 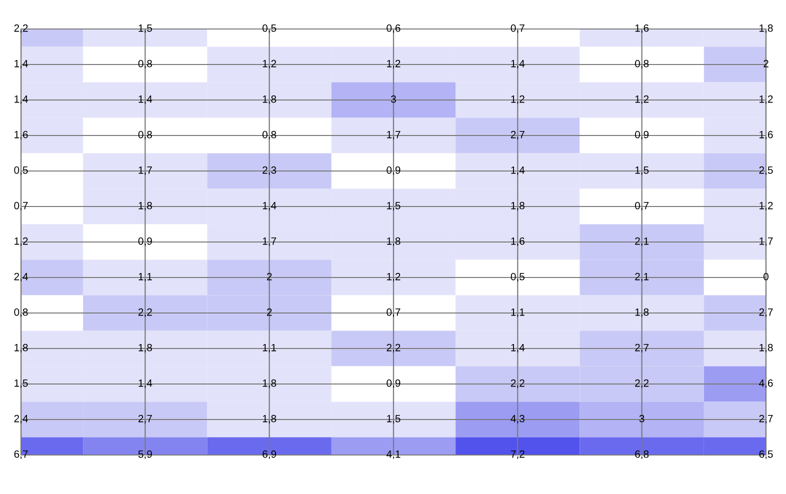 What do you see at coordinates (269, 171) in the screenshot?
I see `data-label: 2,3` at bounding box center [269, 171].